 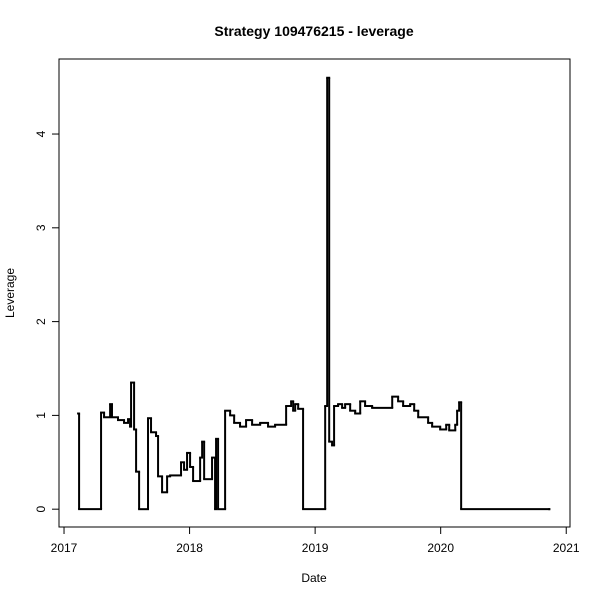 What do you see at coordinates (41, 133) in the screenshot?
I see `y-tick-label: 4` at bounding box center [41, 133].